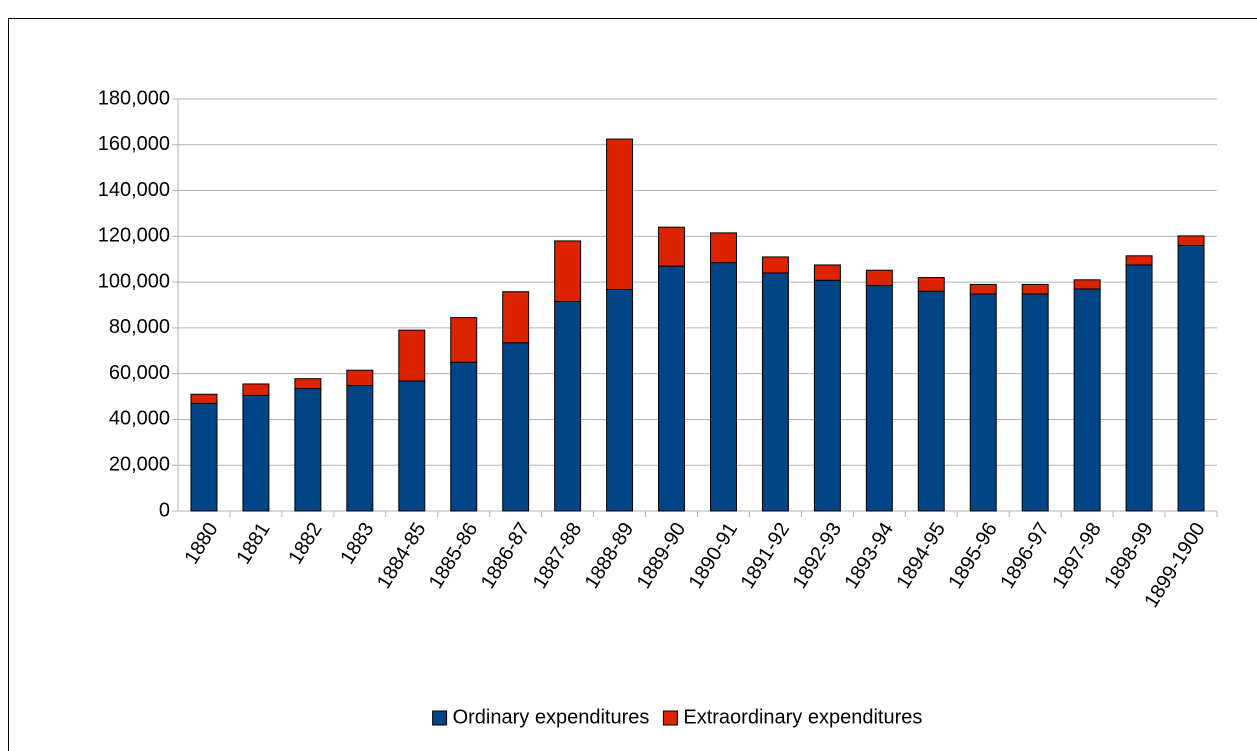 This screenshot has width=1257, height=751. Describe the element at coordinates (818, 556) in the screenshot. I see `x-tick-label: 1892-93` at that location.